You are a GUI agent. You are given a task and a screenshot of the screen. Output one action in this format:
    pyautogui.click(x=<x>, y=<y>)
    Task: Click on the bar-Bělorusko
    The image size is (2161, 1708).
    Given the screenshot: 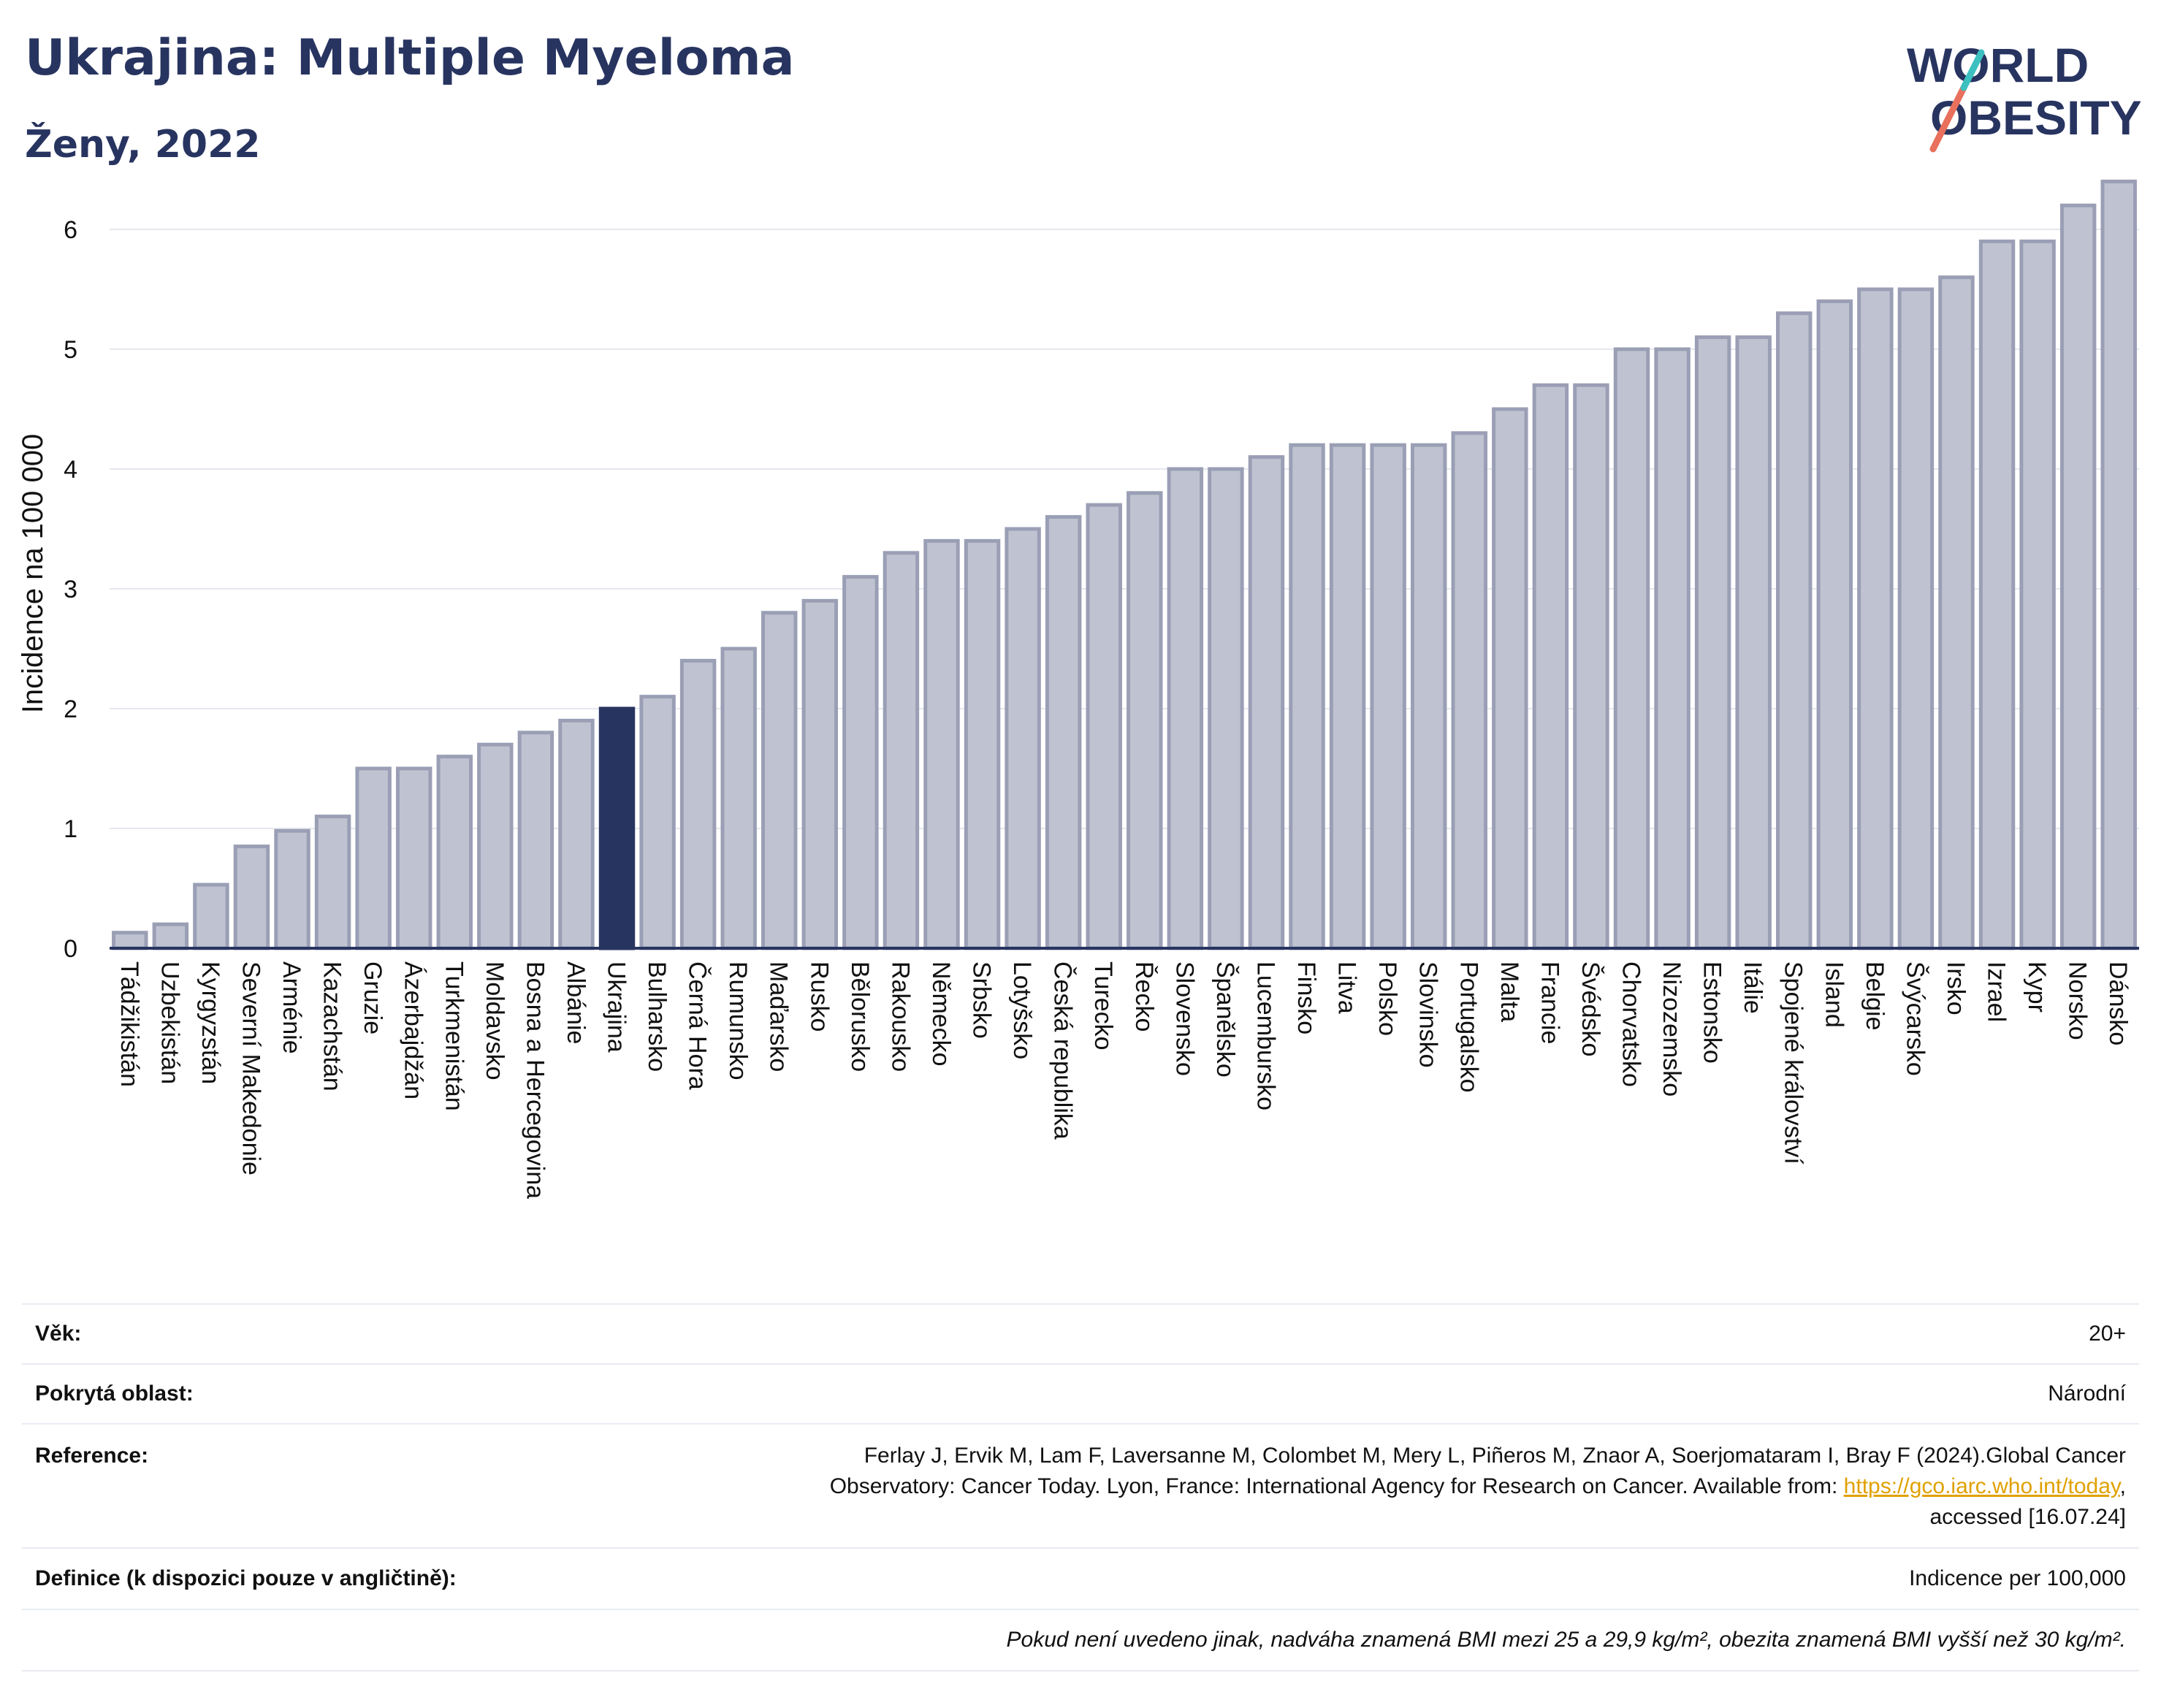 What is the action you would take?
    pyautogui.click(x=860, y=762)
    